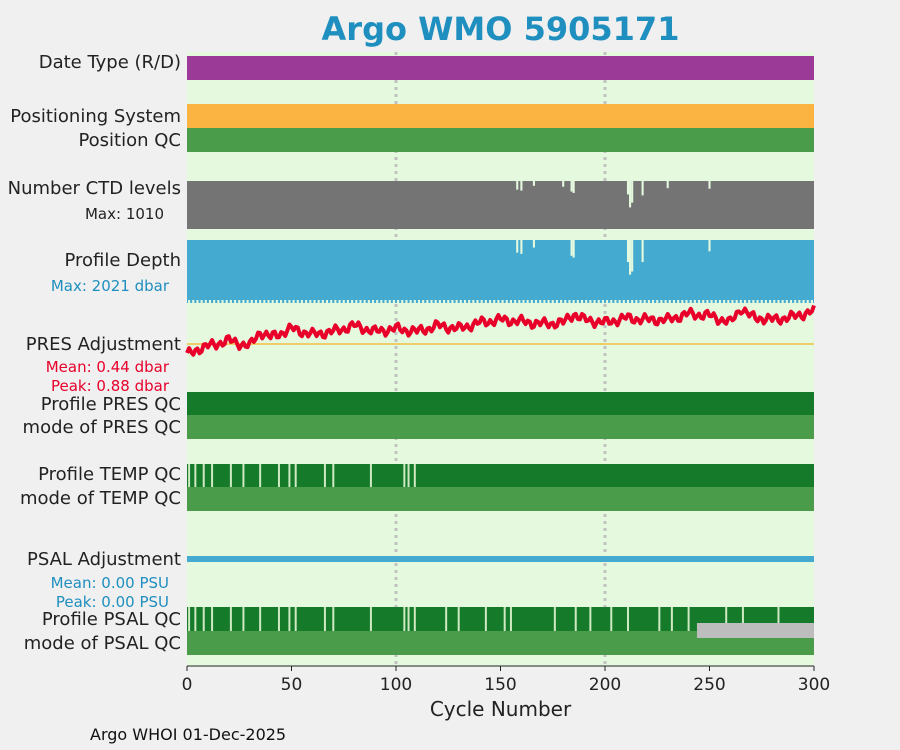 The image size is (900, 750). What do you see at coordinates (500, 403) in the screenshot?
I see `profile-pres-qc-bar` at bounding box center [500, 403].